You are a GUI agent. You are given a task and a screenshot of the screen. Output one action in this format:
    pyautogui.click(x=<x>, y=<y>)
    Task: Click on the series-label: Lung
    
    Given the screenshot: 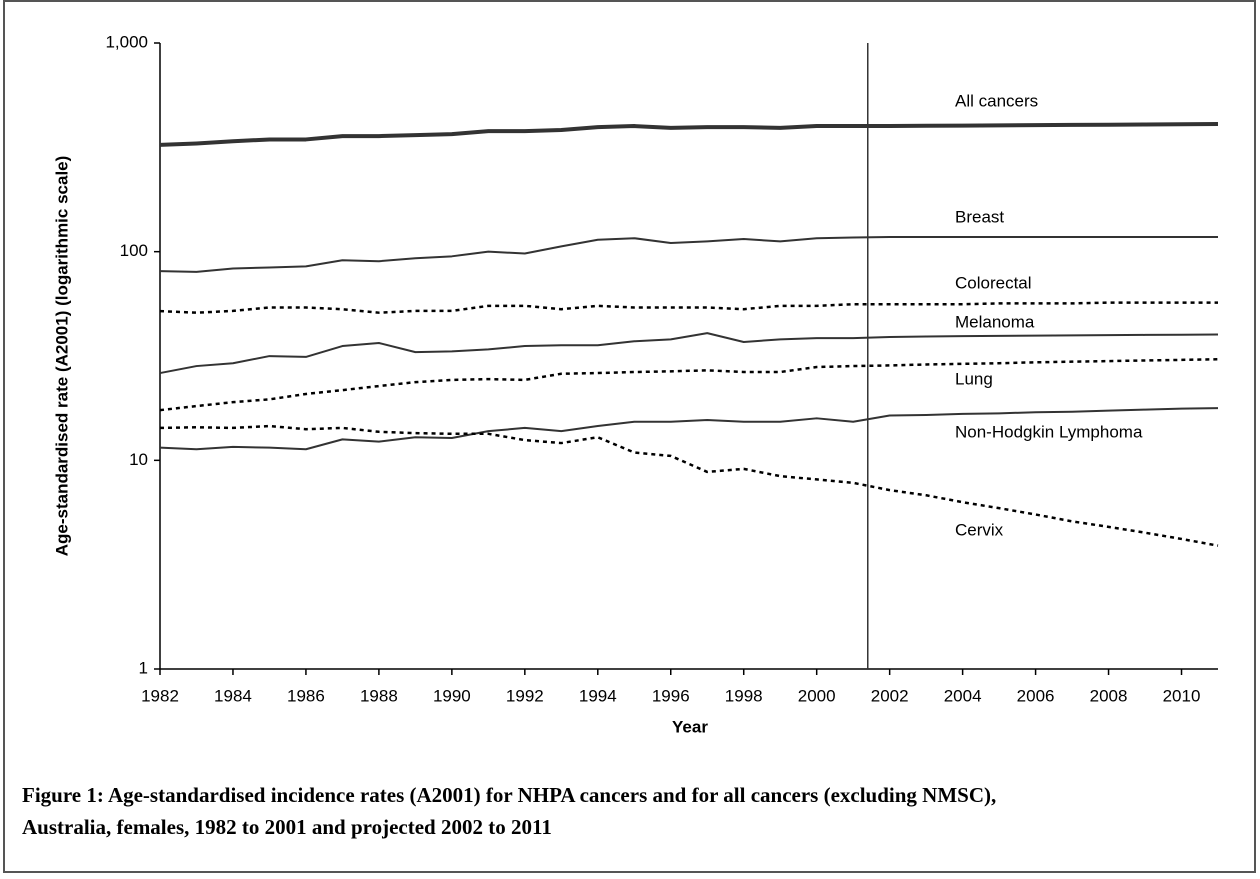 What is the action you would take?
    pyautogui.click(x=974, y=378)
    